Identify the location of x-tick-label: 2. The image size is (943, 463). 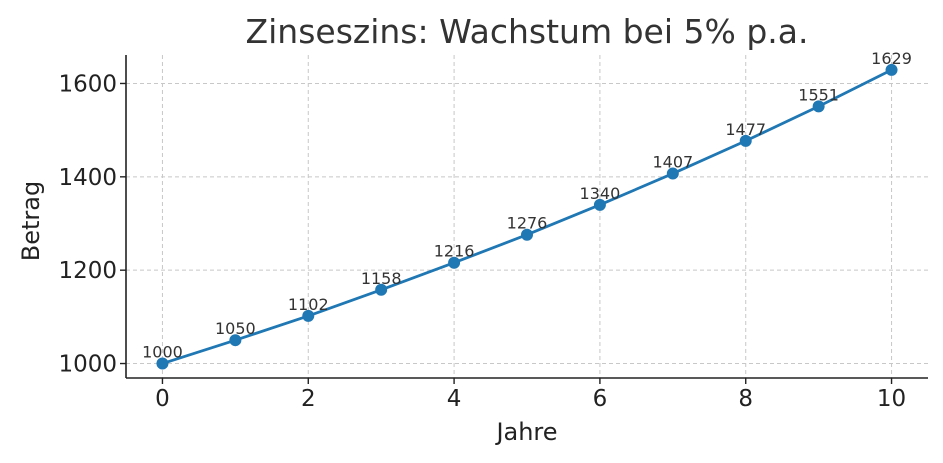
(308, 399).